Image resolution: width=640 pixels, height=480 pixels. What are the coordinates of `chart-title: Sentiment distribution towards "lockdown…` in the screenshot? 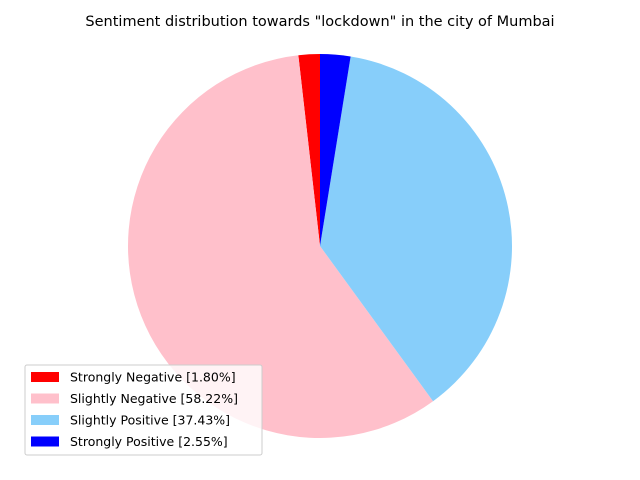 It's located at (319, 22).